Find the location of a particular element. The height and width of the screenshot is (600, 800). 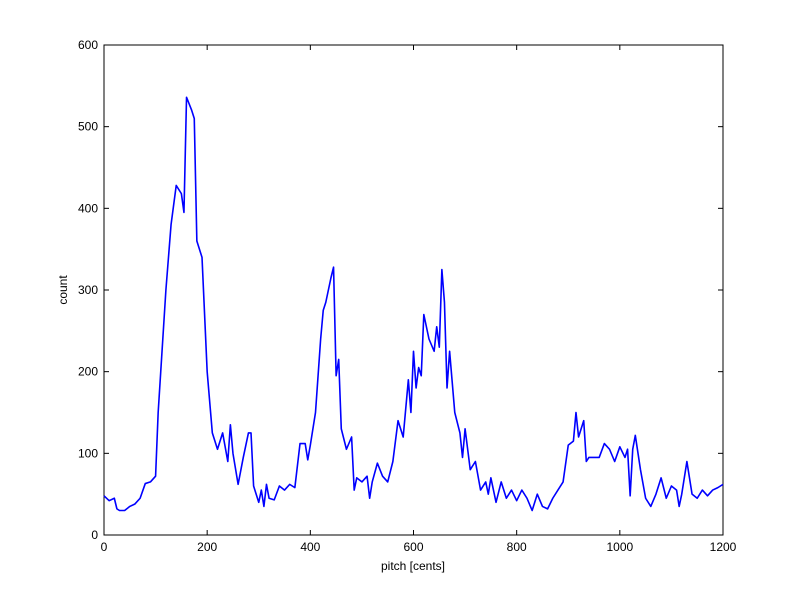

y-tick-label: 600 is located at coordinates (88, 45).